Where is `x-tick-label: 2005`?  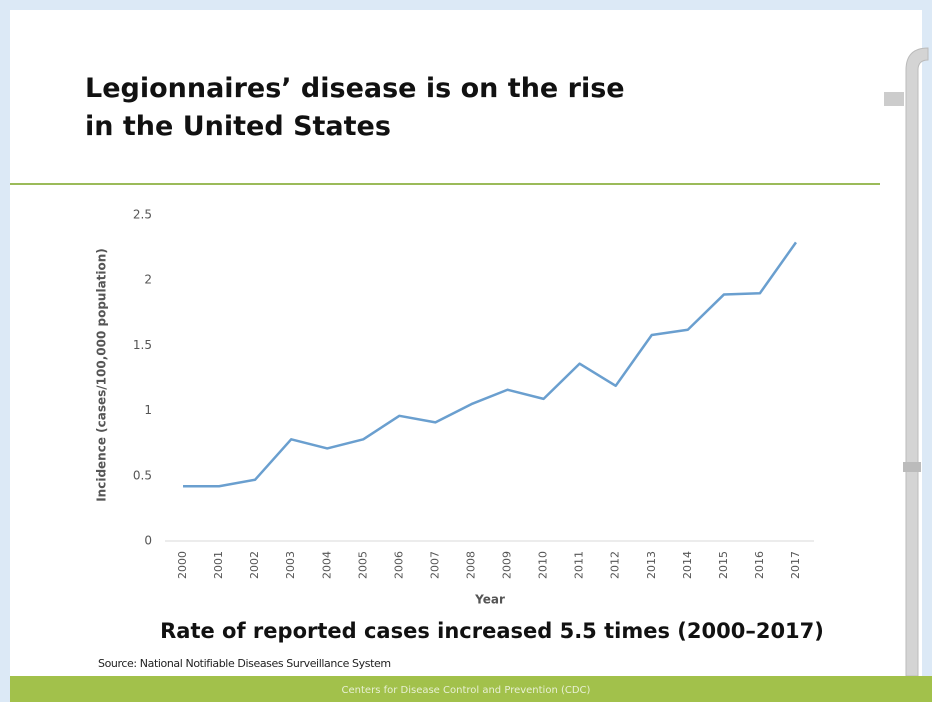 x-tick-label: 2005 is located at coordinates (362, 565).